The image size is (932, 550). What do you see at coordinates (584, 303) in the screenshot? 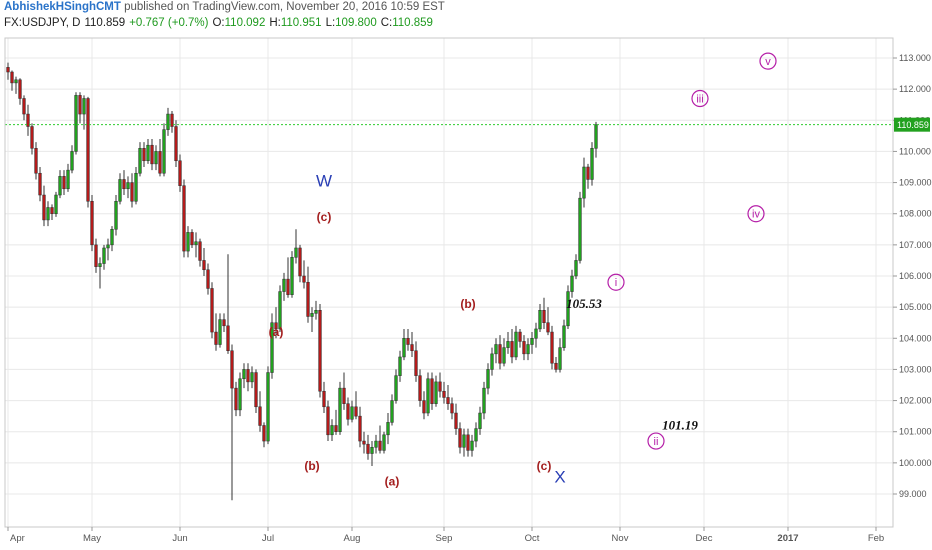
I see `price-callout: 105.53` at bounding box center [584, 303].